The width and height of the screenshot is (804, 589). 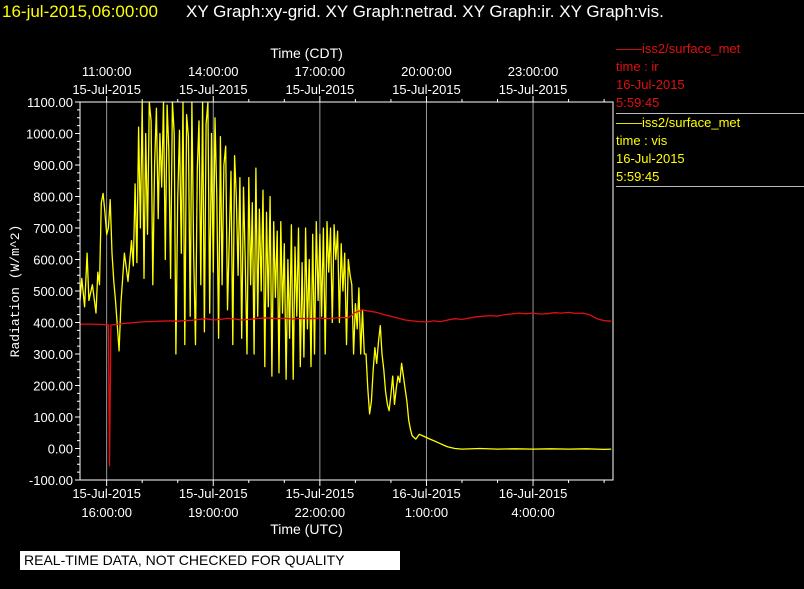 I want to click on legend-ir-date: 16-Jul-2015, so click(x=650, y=84).